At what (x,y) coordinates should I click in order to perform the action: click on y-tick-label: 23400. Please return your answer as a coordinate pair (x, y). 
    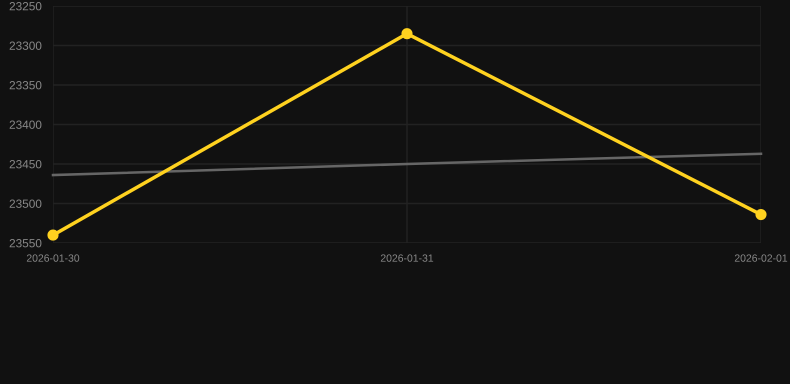
    Looking at the image, I should click on (26, 124).